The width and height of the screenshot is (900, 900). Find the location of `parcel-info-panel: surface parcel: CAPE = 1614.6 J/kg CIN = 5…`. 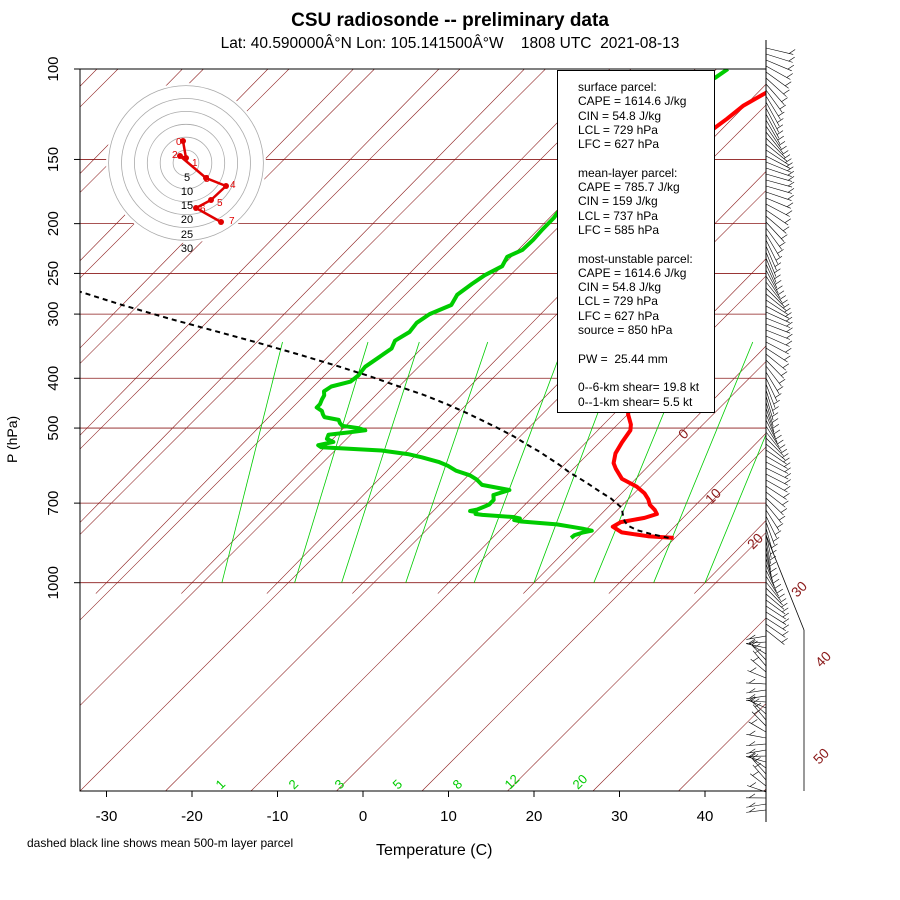

parcel-info-panel: surface parcel: CAPE = 1614.6 J/kg CIN = 5… is located at coordinates (636, 241).